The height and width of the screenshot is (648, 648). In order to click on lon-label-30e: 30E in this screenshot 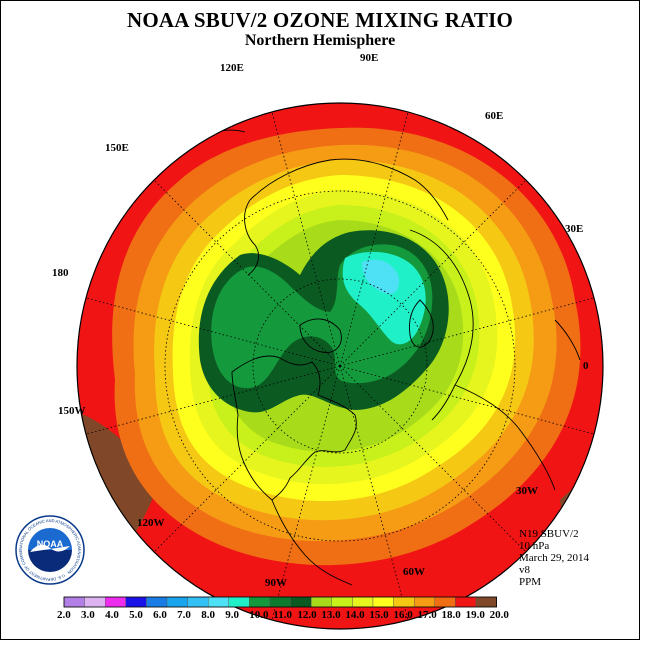, I will do `click(574, 229)`.